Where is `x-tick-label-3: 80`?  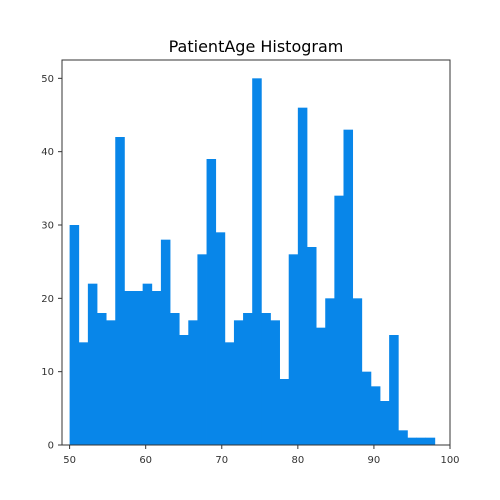 x-tick-label-3: 80 is located at coordinates (297, 460).